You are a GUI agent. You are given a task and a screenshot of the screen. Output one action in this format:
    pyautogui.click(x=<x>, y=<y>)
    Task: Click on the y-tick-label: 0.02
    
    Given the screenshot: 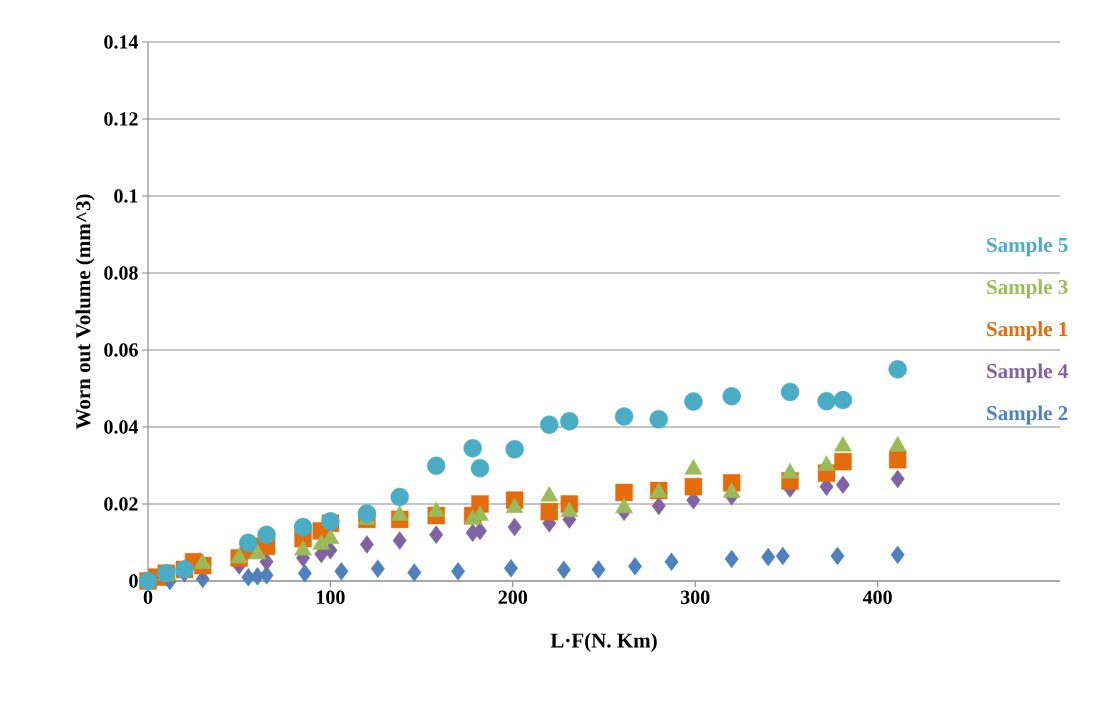 What is the action you would take?
    pyautogui.click(x=121, y=504)
    